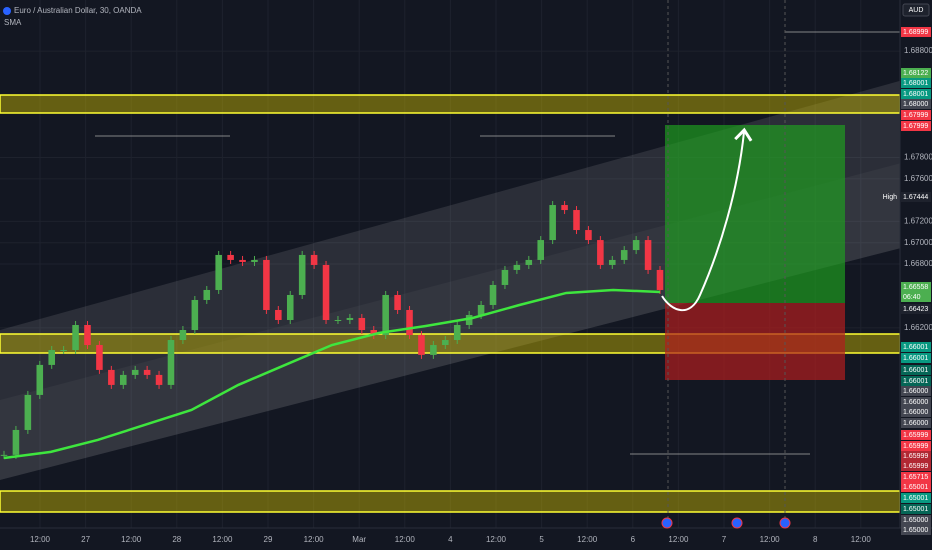 The height and width of the screenshot is (550, 932). I want to click on price-tag-label: 06:40, so click(912, 297).